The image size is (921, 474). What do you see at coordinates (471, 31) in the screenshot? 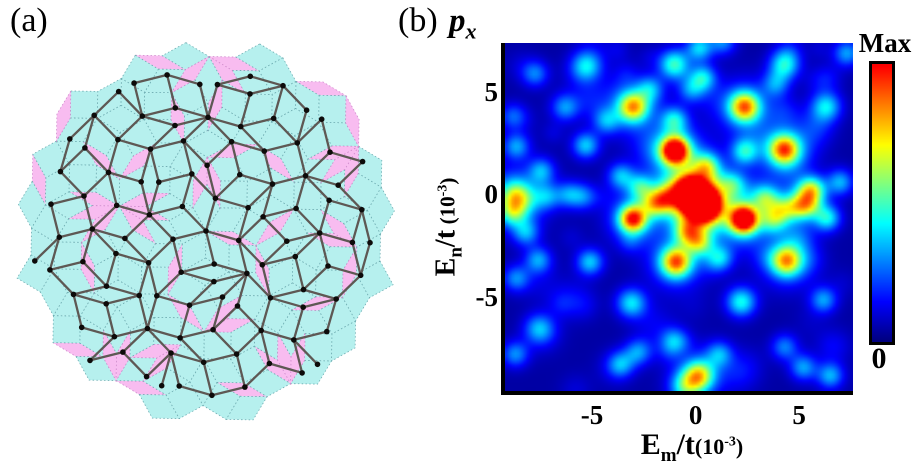
I see `title-subscript: x` at bounding box center [471, 31].